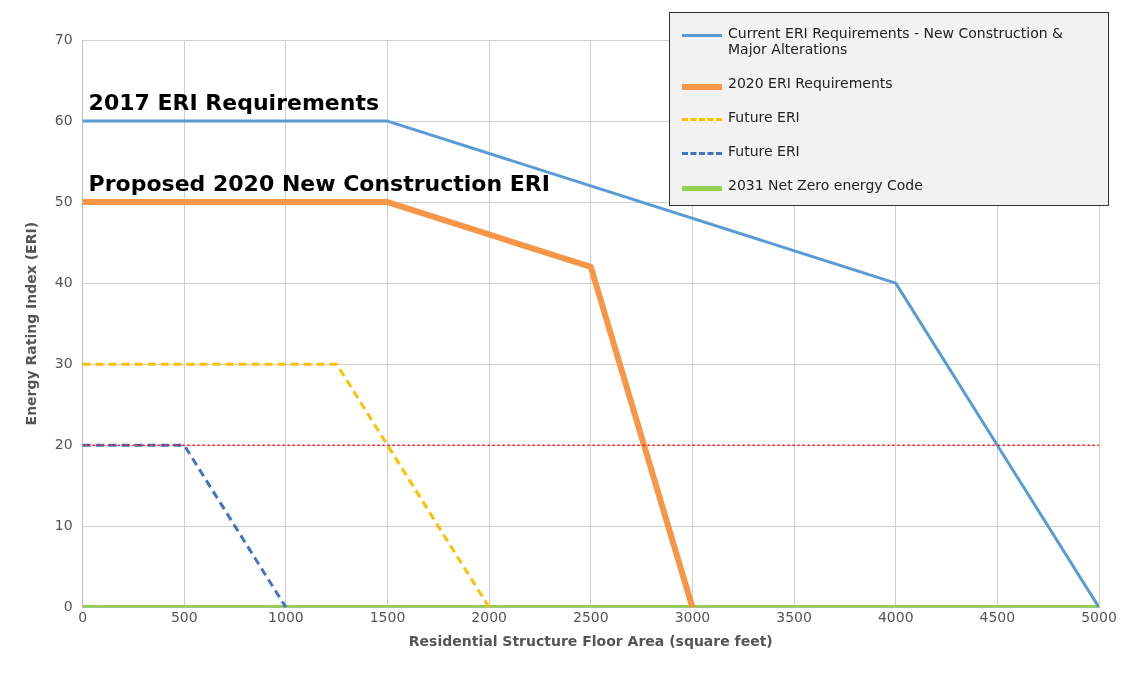 Image resolution: width=1121 pixels, height=675 pixels. Describe the element at coordinates (590, 617) in the screenshot. I see `x-tick-label: 2500` at that location.